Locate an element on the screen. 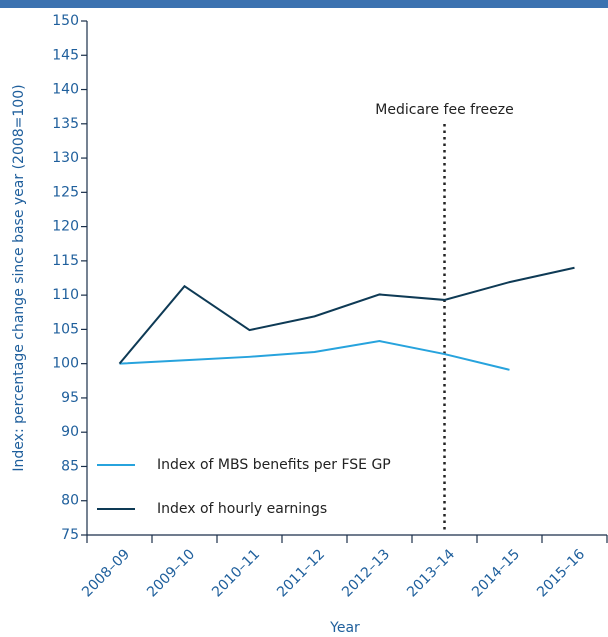 The image size is (608, 637). x-tick-label: 2013–14 is located at coordinates (431, 573).